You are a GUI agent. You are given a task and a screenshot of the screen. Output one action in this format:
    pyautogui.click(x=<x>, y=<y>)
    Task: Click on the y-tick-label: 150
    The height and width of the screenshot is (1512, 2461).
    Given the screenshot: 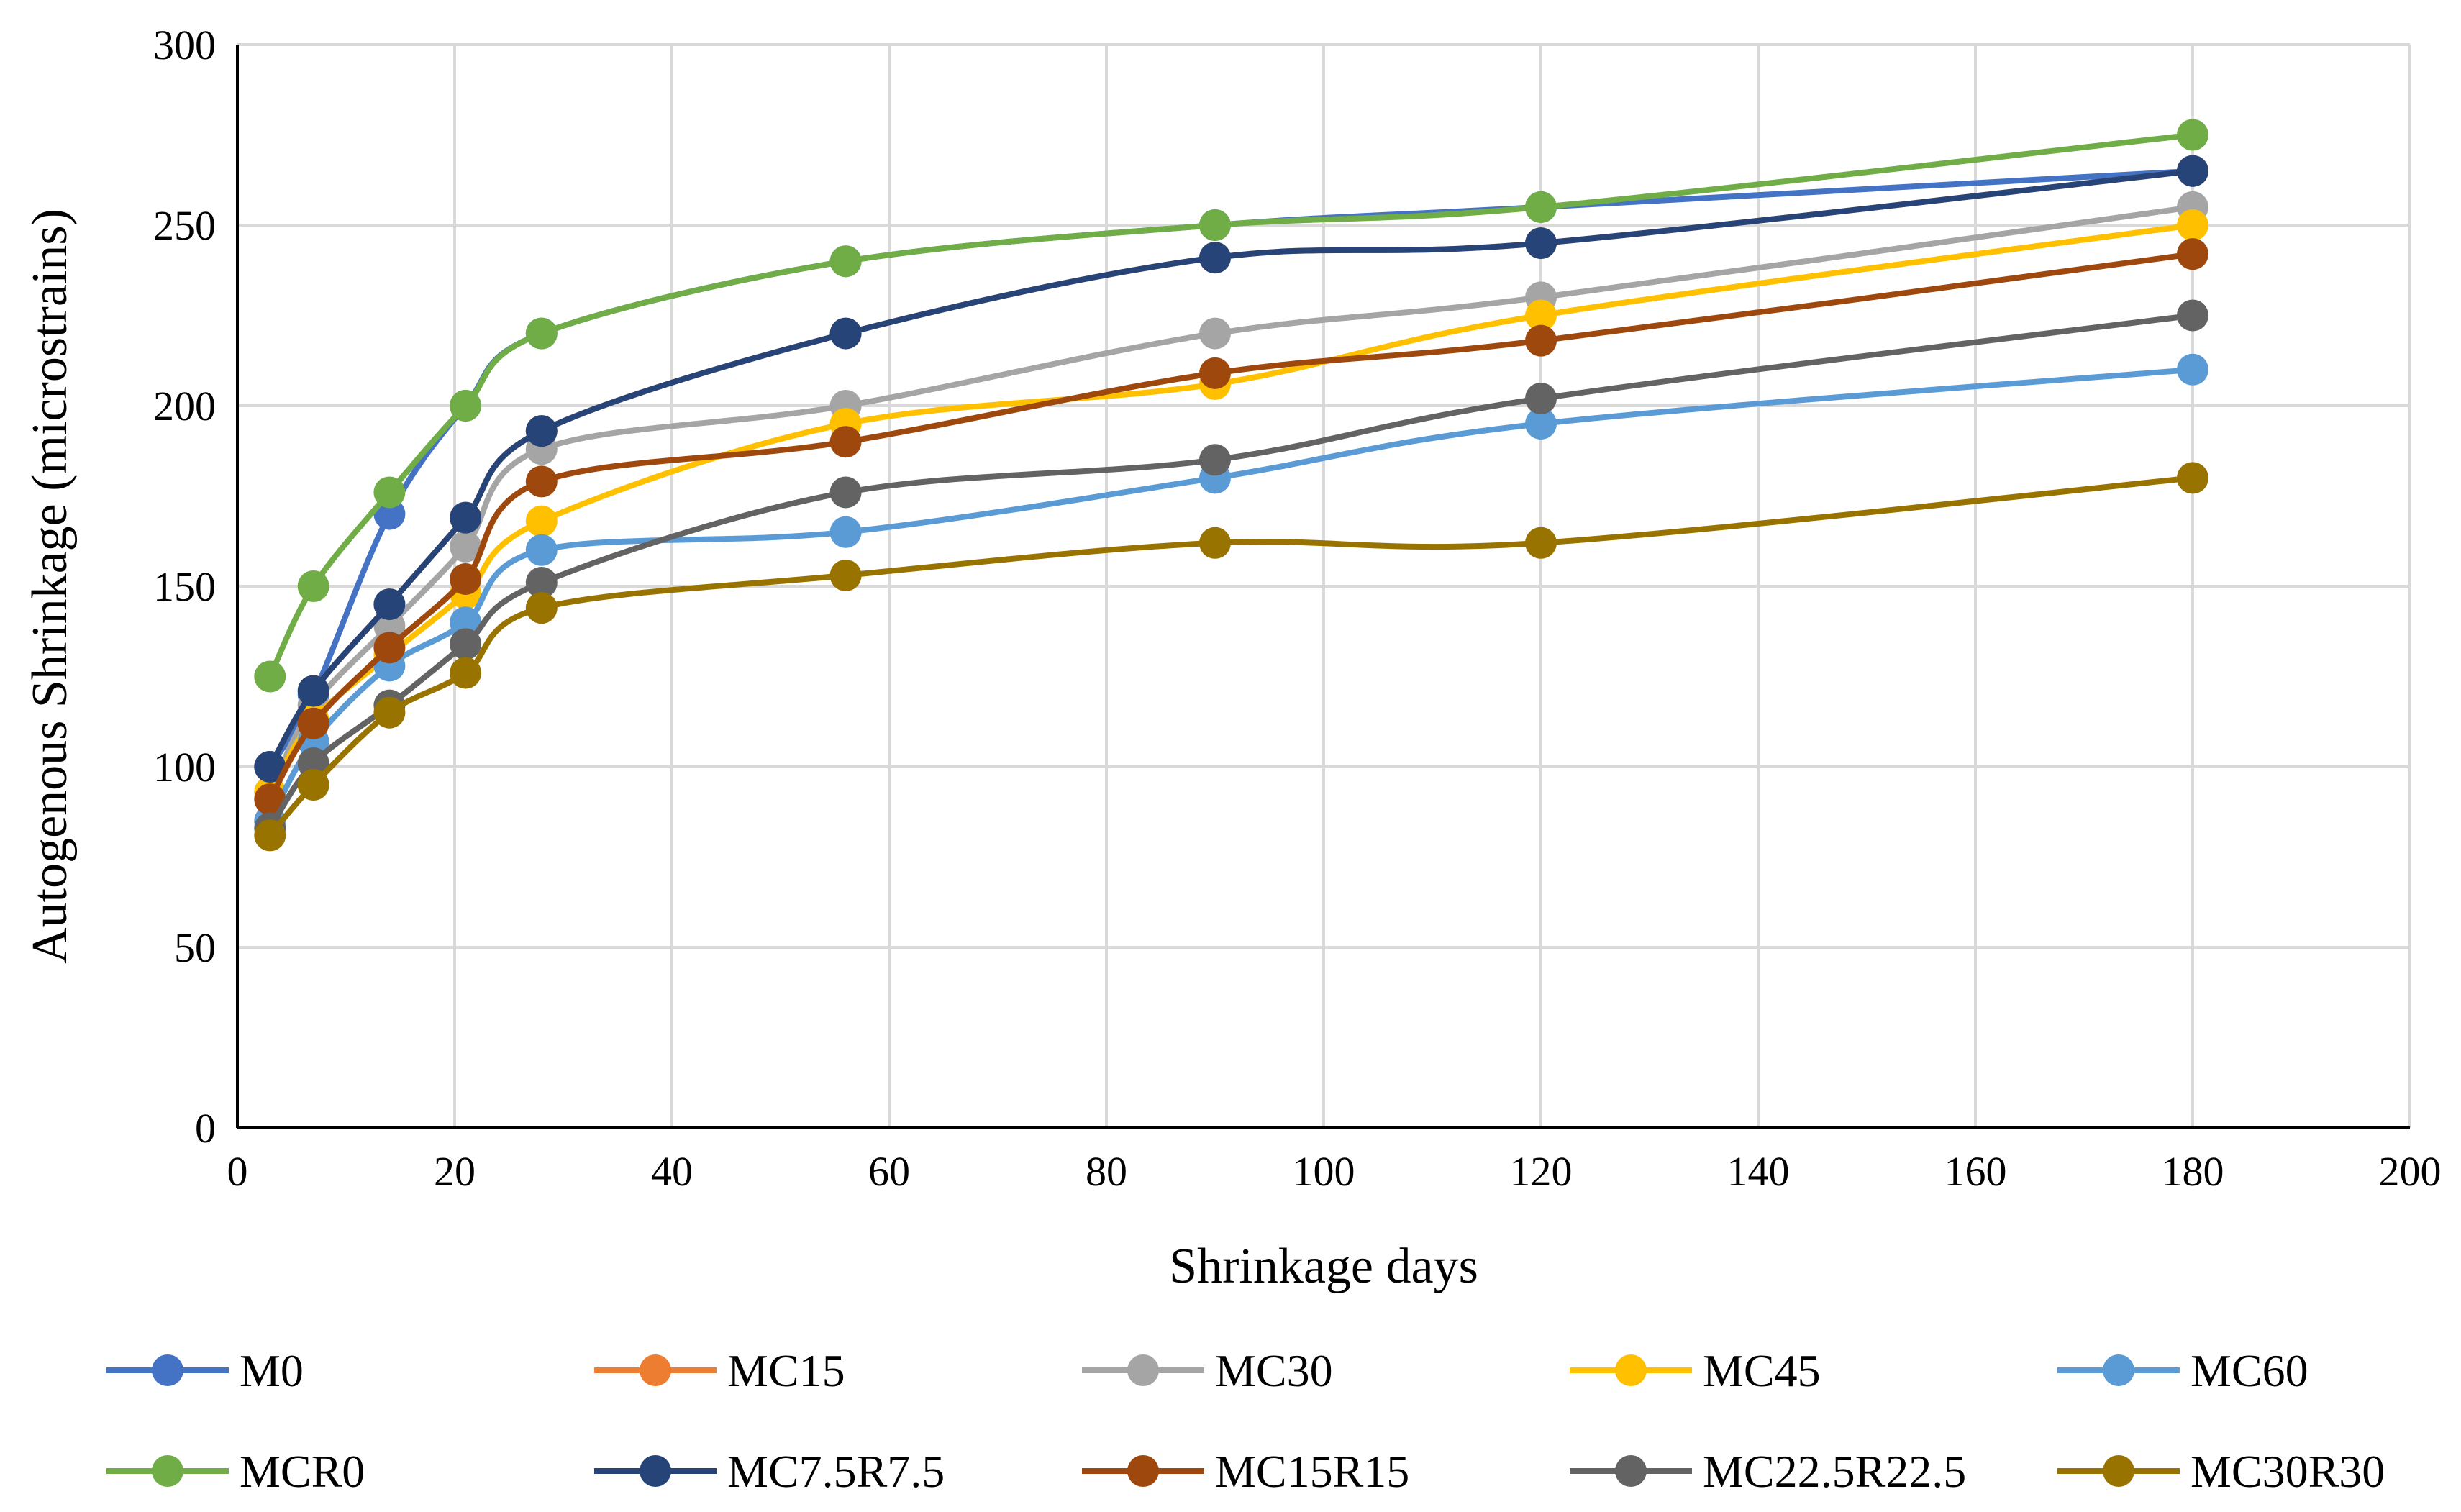 What is the action you would take?
    pyautogui.click(x=185, y=586)
    